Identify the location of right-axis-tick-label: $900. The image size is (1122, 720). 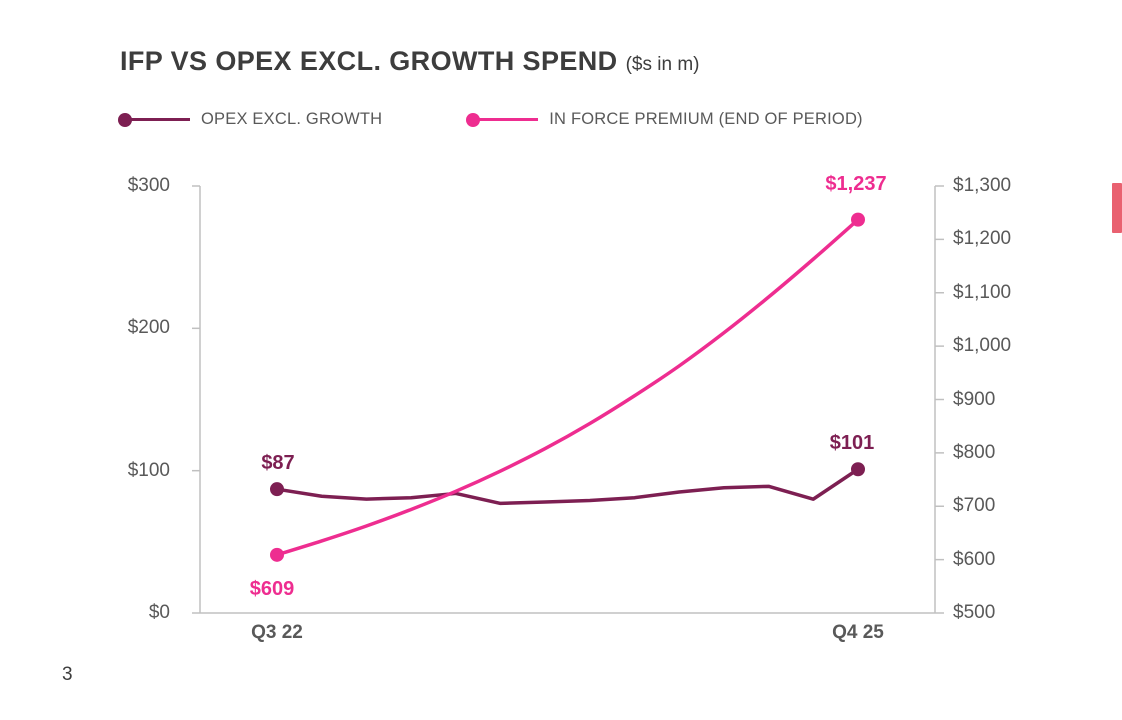
(974, 399).